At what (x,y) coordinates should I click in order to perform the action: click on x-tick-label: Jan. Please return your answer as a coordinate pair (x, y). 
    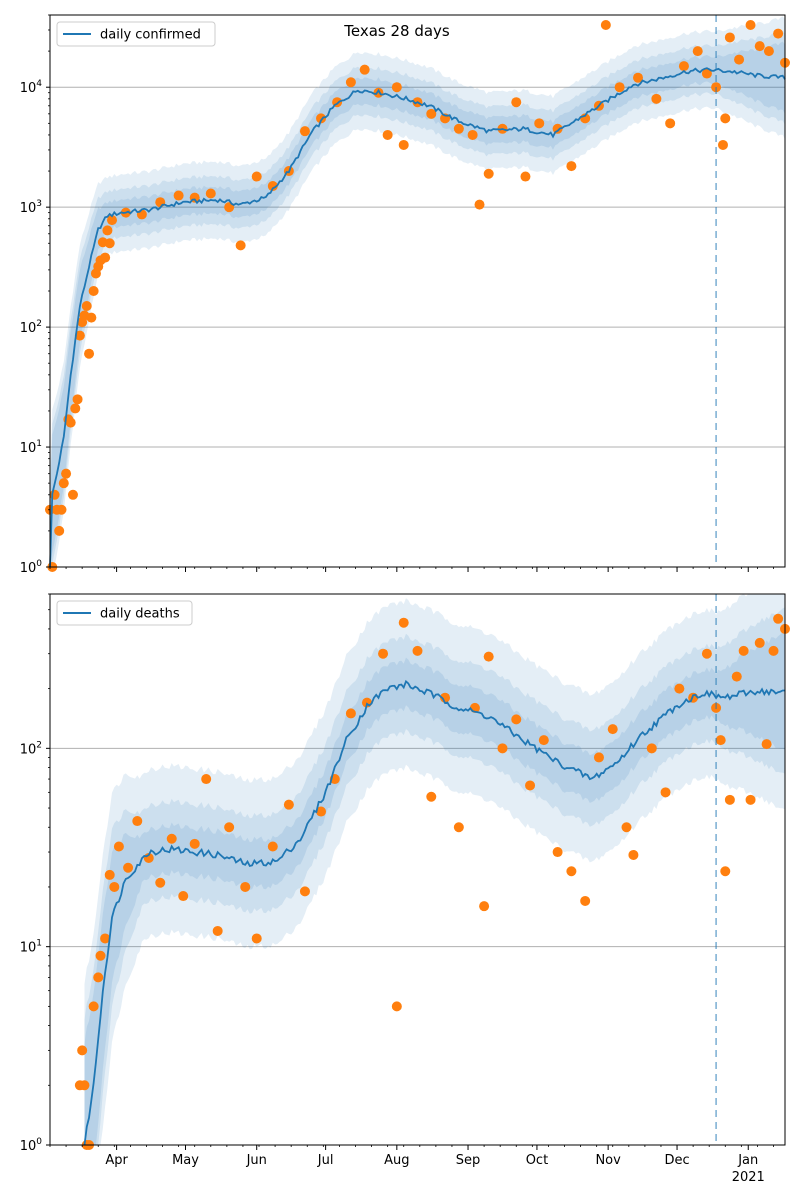
    Looking at the image, I should click on (747, 1160).